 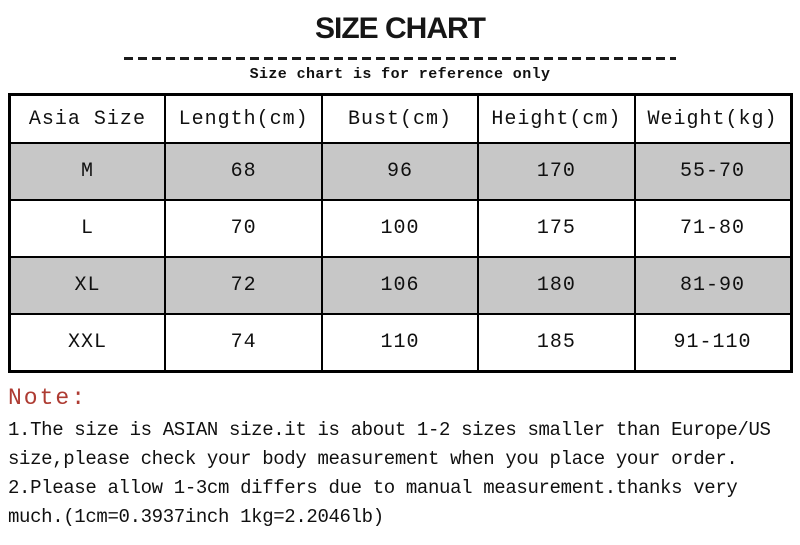 I want to click on table-cell-length: 74, so click(x=243, y=343).